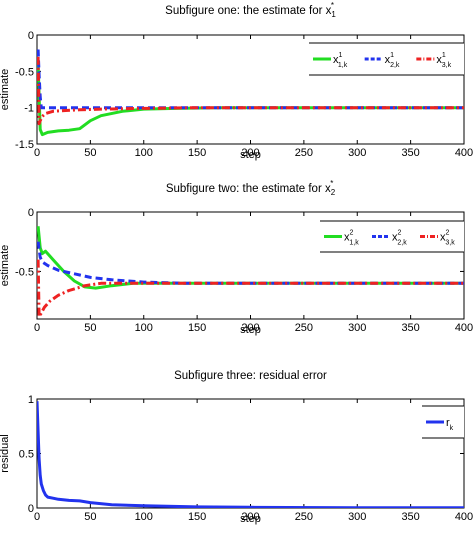 Image resolution: width=474 pixels, height=545 pixels. Describe the element at coordinates (399, 238) in the screenshot. I see `legend-label-2: x2 2,k` at that location.